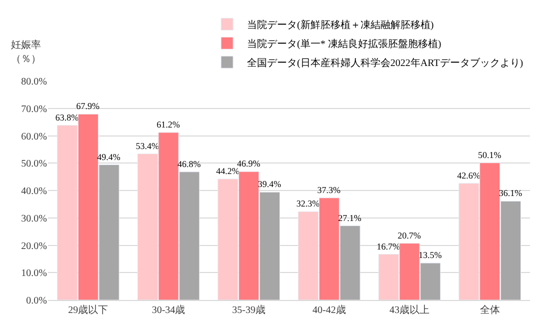  I want to click on data-label: 44.2%, so click(228, 171).